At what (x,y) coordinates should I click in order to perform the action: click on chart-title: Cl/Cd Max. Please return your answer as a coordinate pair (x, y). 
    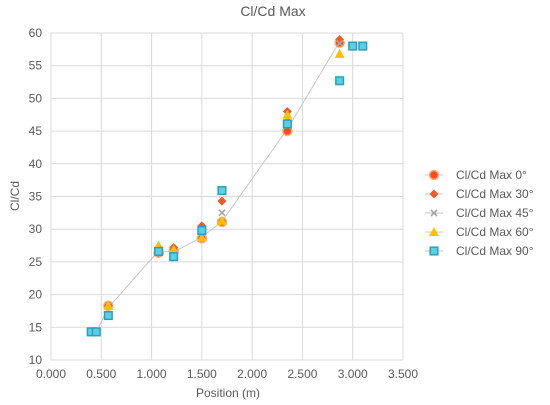
    Looking at the image, I should click on (272, 11).